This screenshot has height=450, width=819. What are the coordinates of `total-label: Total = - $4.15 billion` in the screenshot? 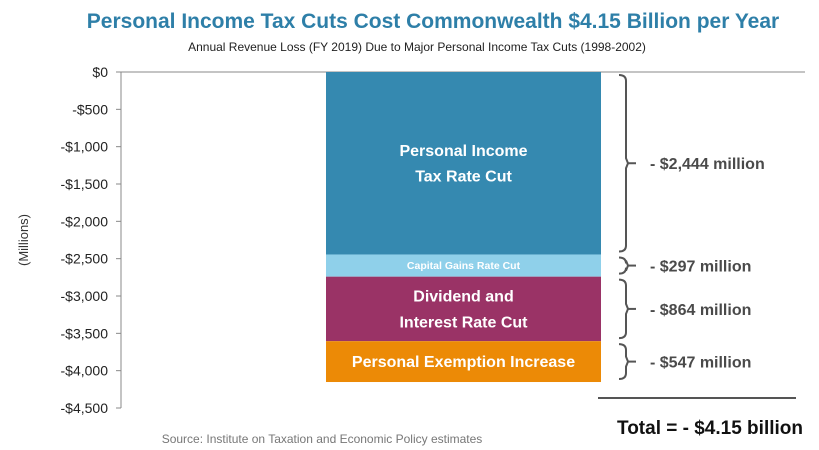 It's located at (710, 428).